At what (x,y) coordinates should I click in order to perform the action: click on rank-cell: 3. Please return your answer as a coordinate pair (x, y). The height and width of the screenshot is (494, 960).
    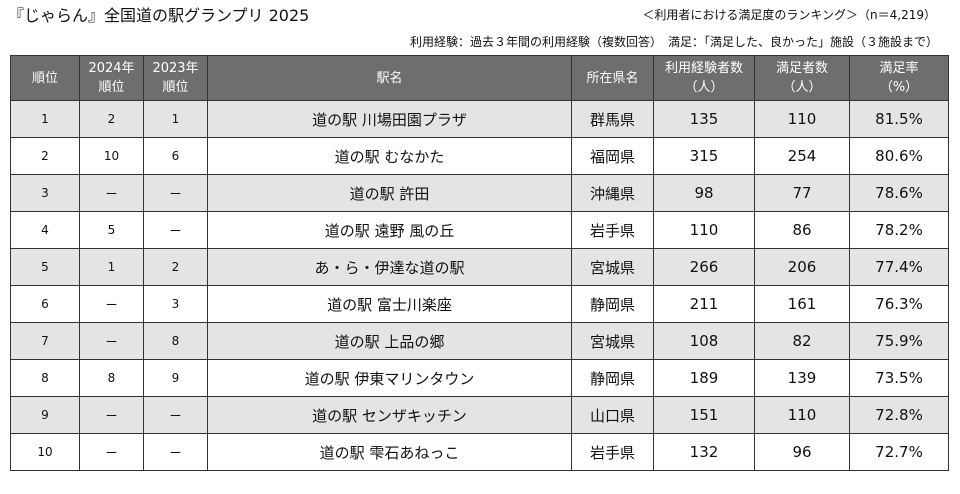
    Looking at the image, I should click on (45, 193).